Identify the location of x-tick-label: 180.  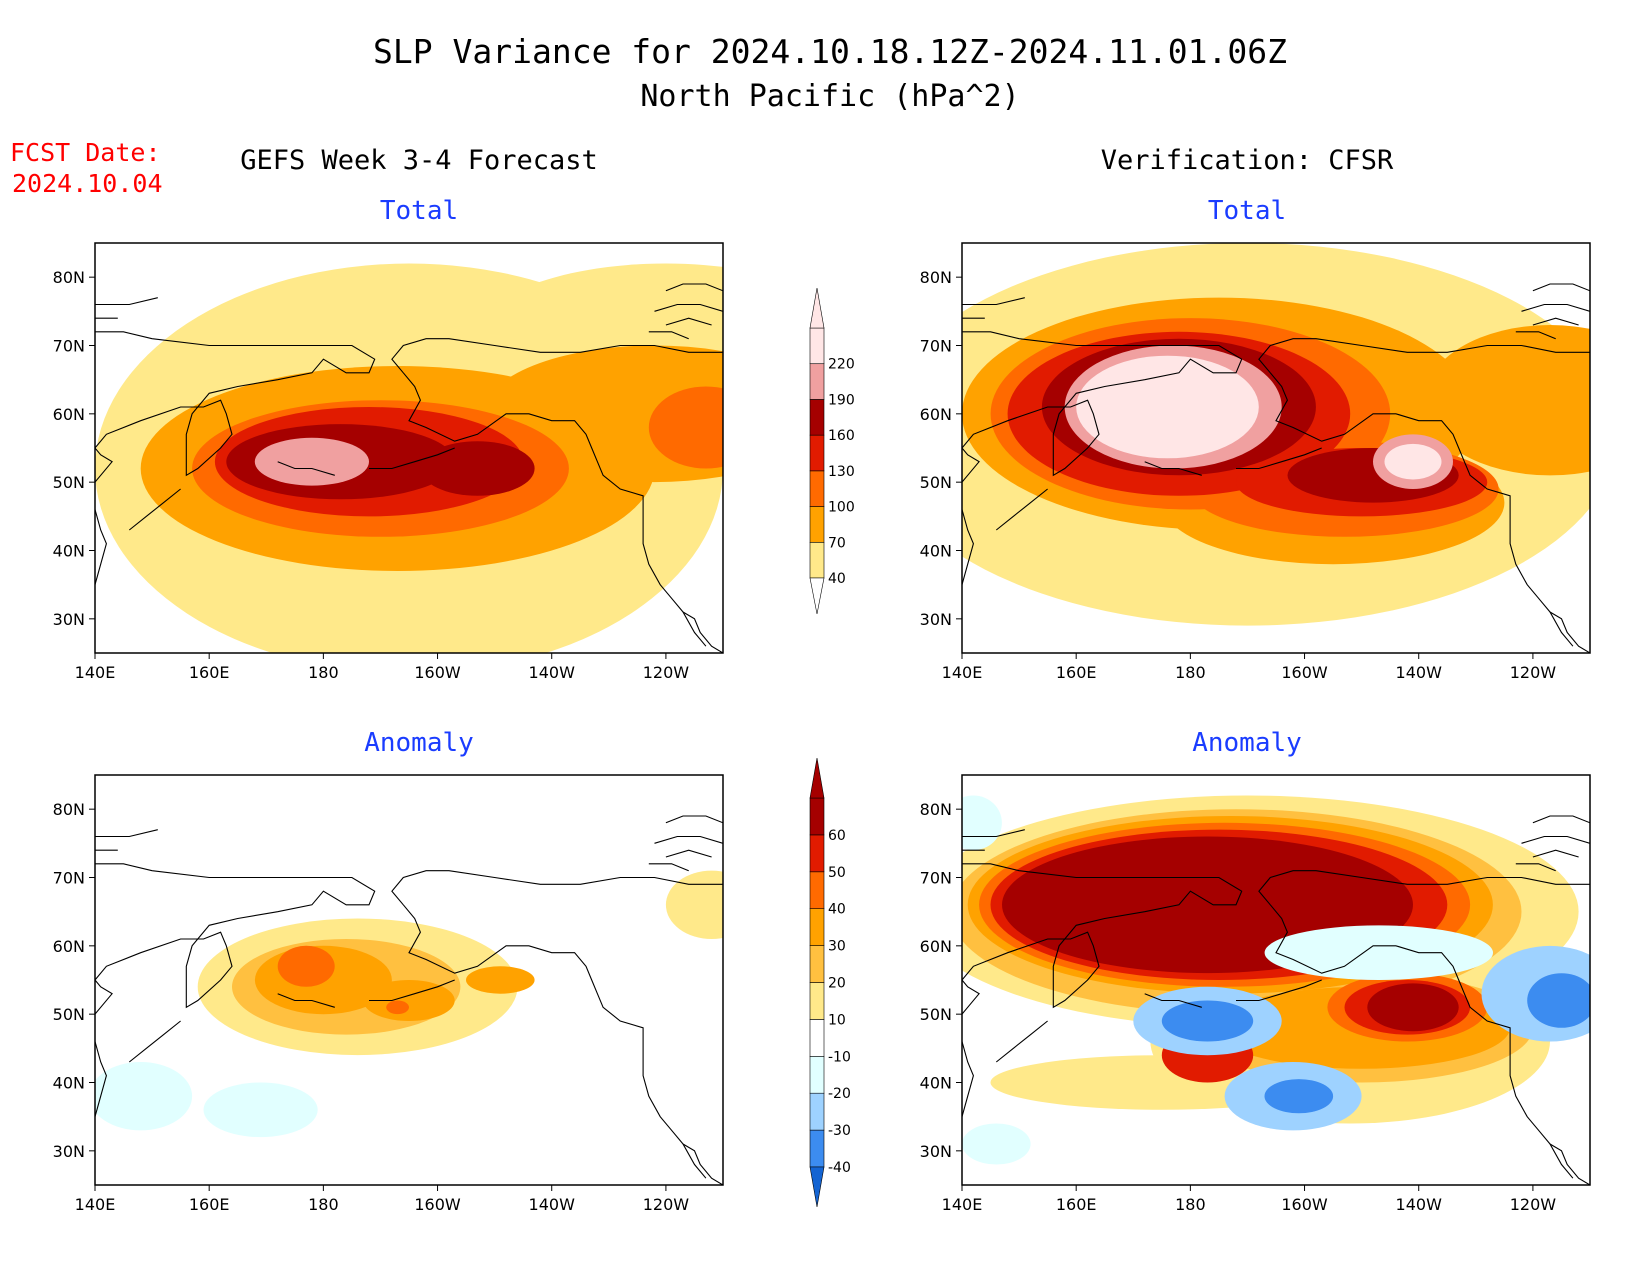
(1190, 1204).